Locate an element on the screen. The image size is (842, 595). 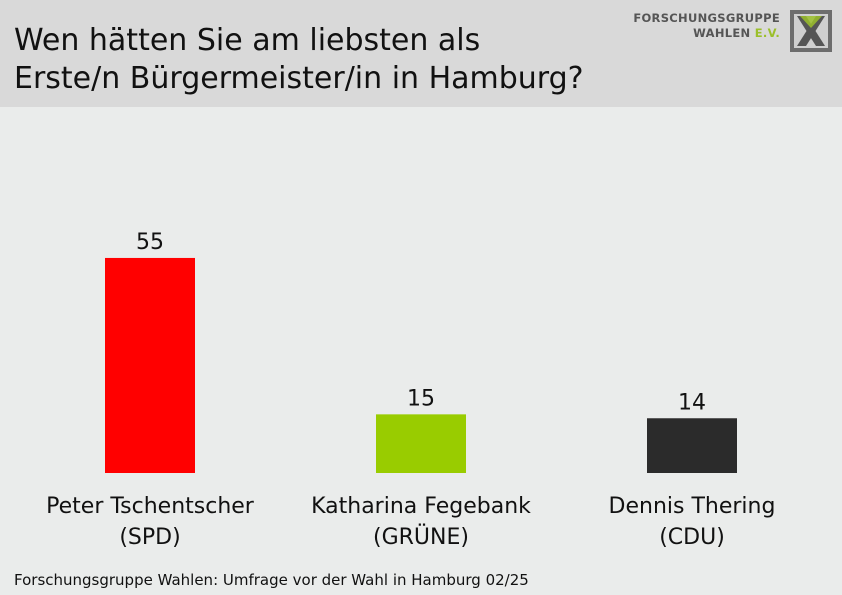
category-label-0-line-1: (SPD) is located at coordinates (149, 537).